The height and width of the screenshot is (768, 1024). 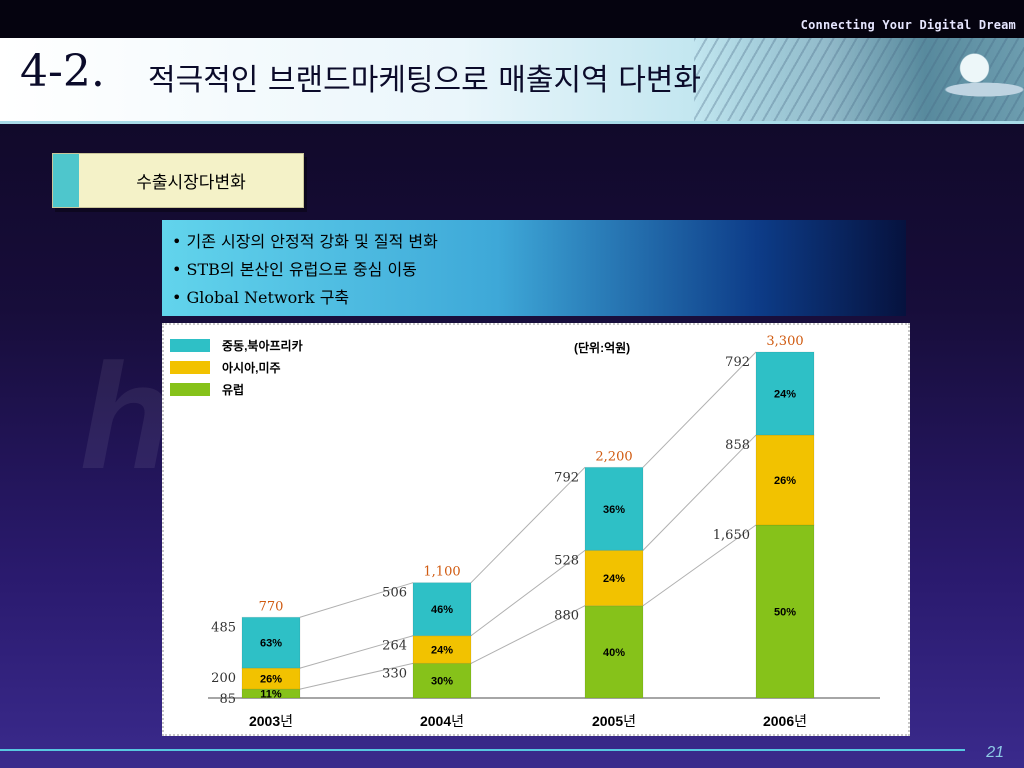 I want to click on bar-value-label: 880, so click(x=566, y=616).